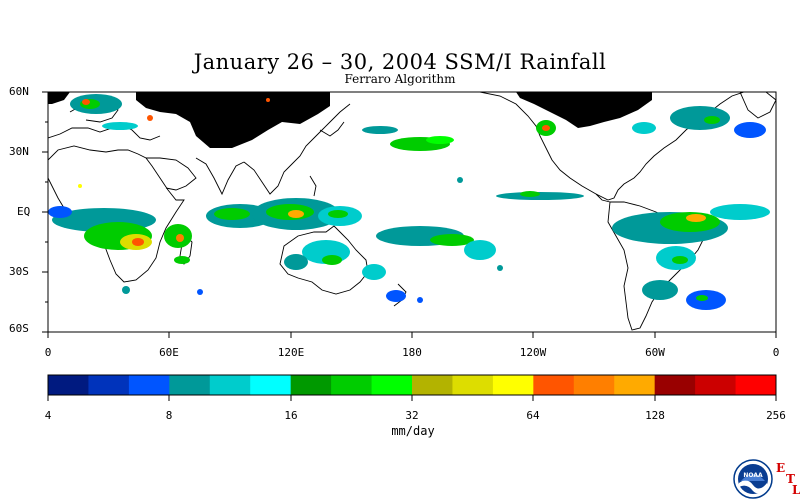  I want to click on colorbar-label-256: 256, so click(776, 415).